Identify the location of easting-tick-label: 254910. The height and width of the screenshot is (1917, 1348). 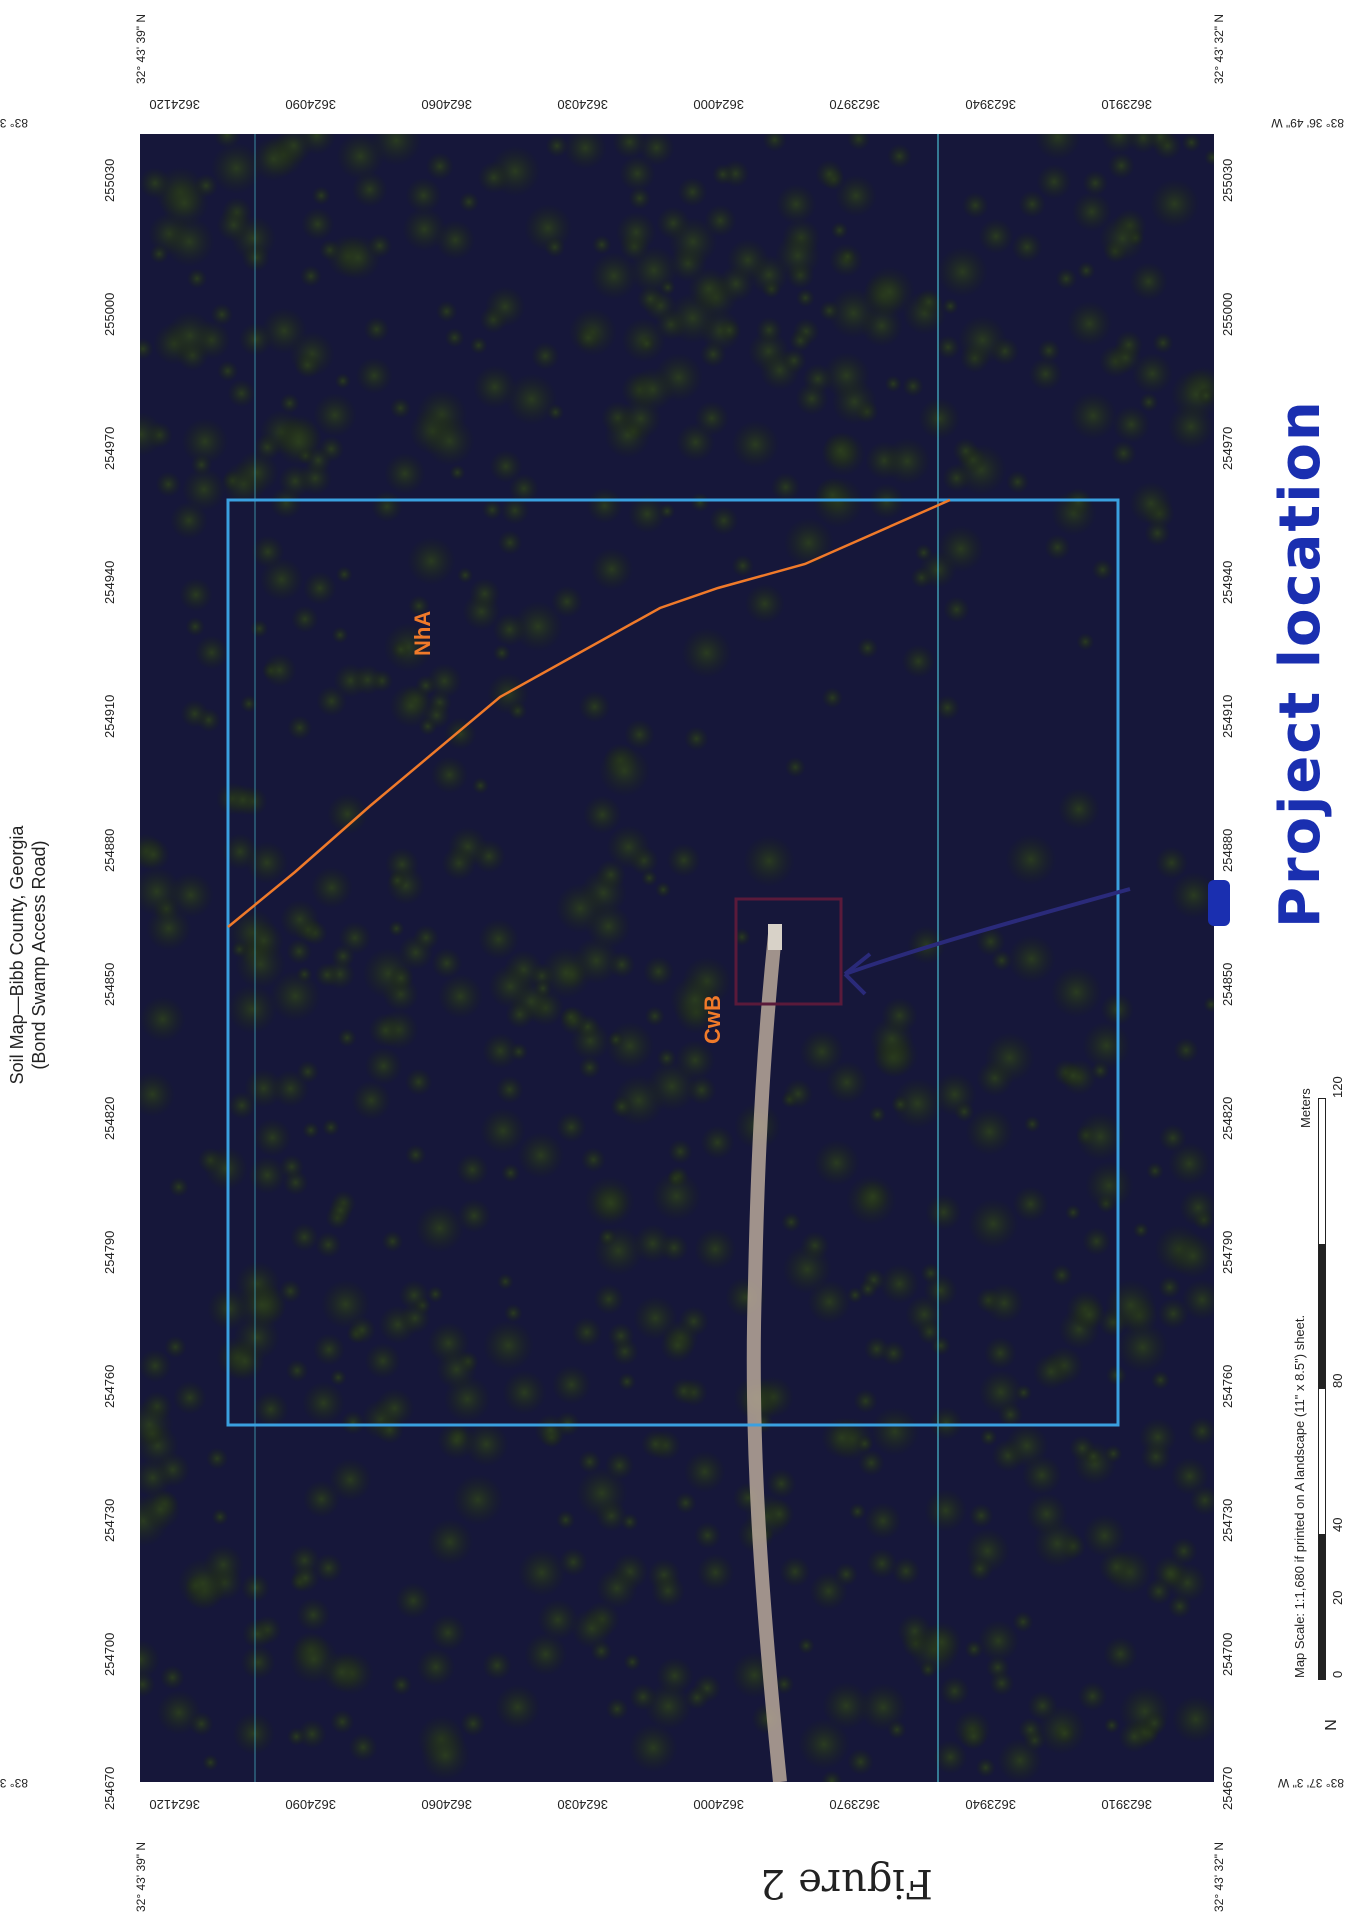
(1227, 716).